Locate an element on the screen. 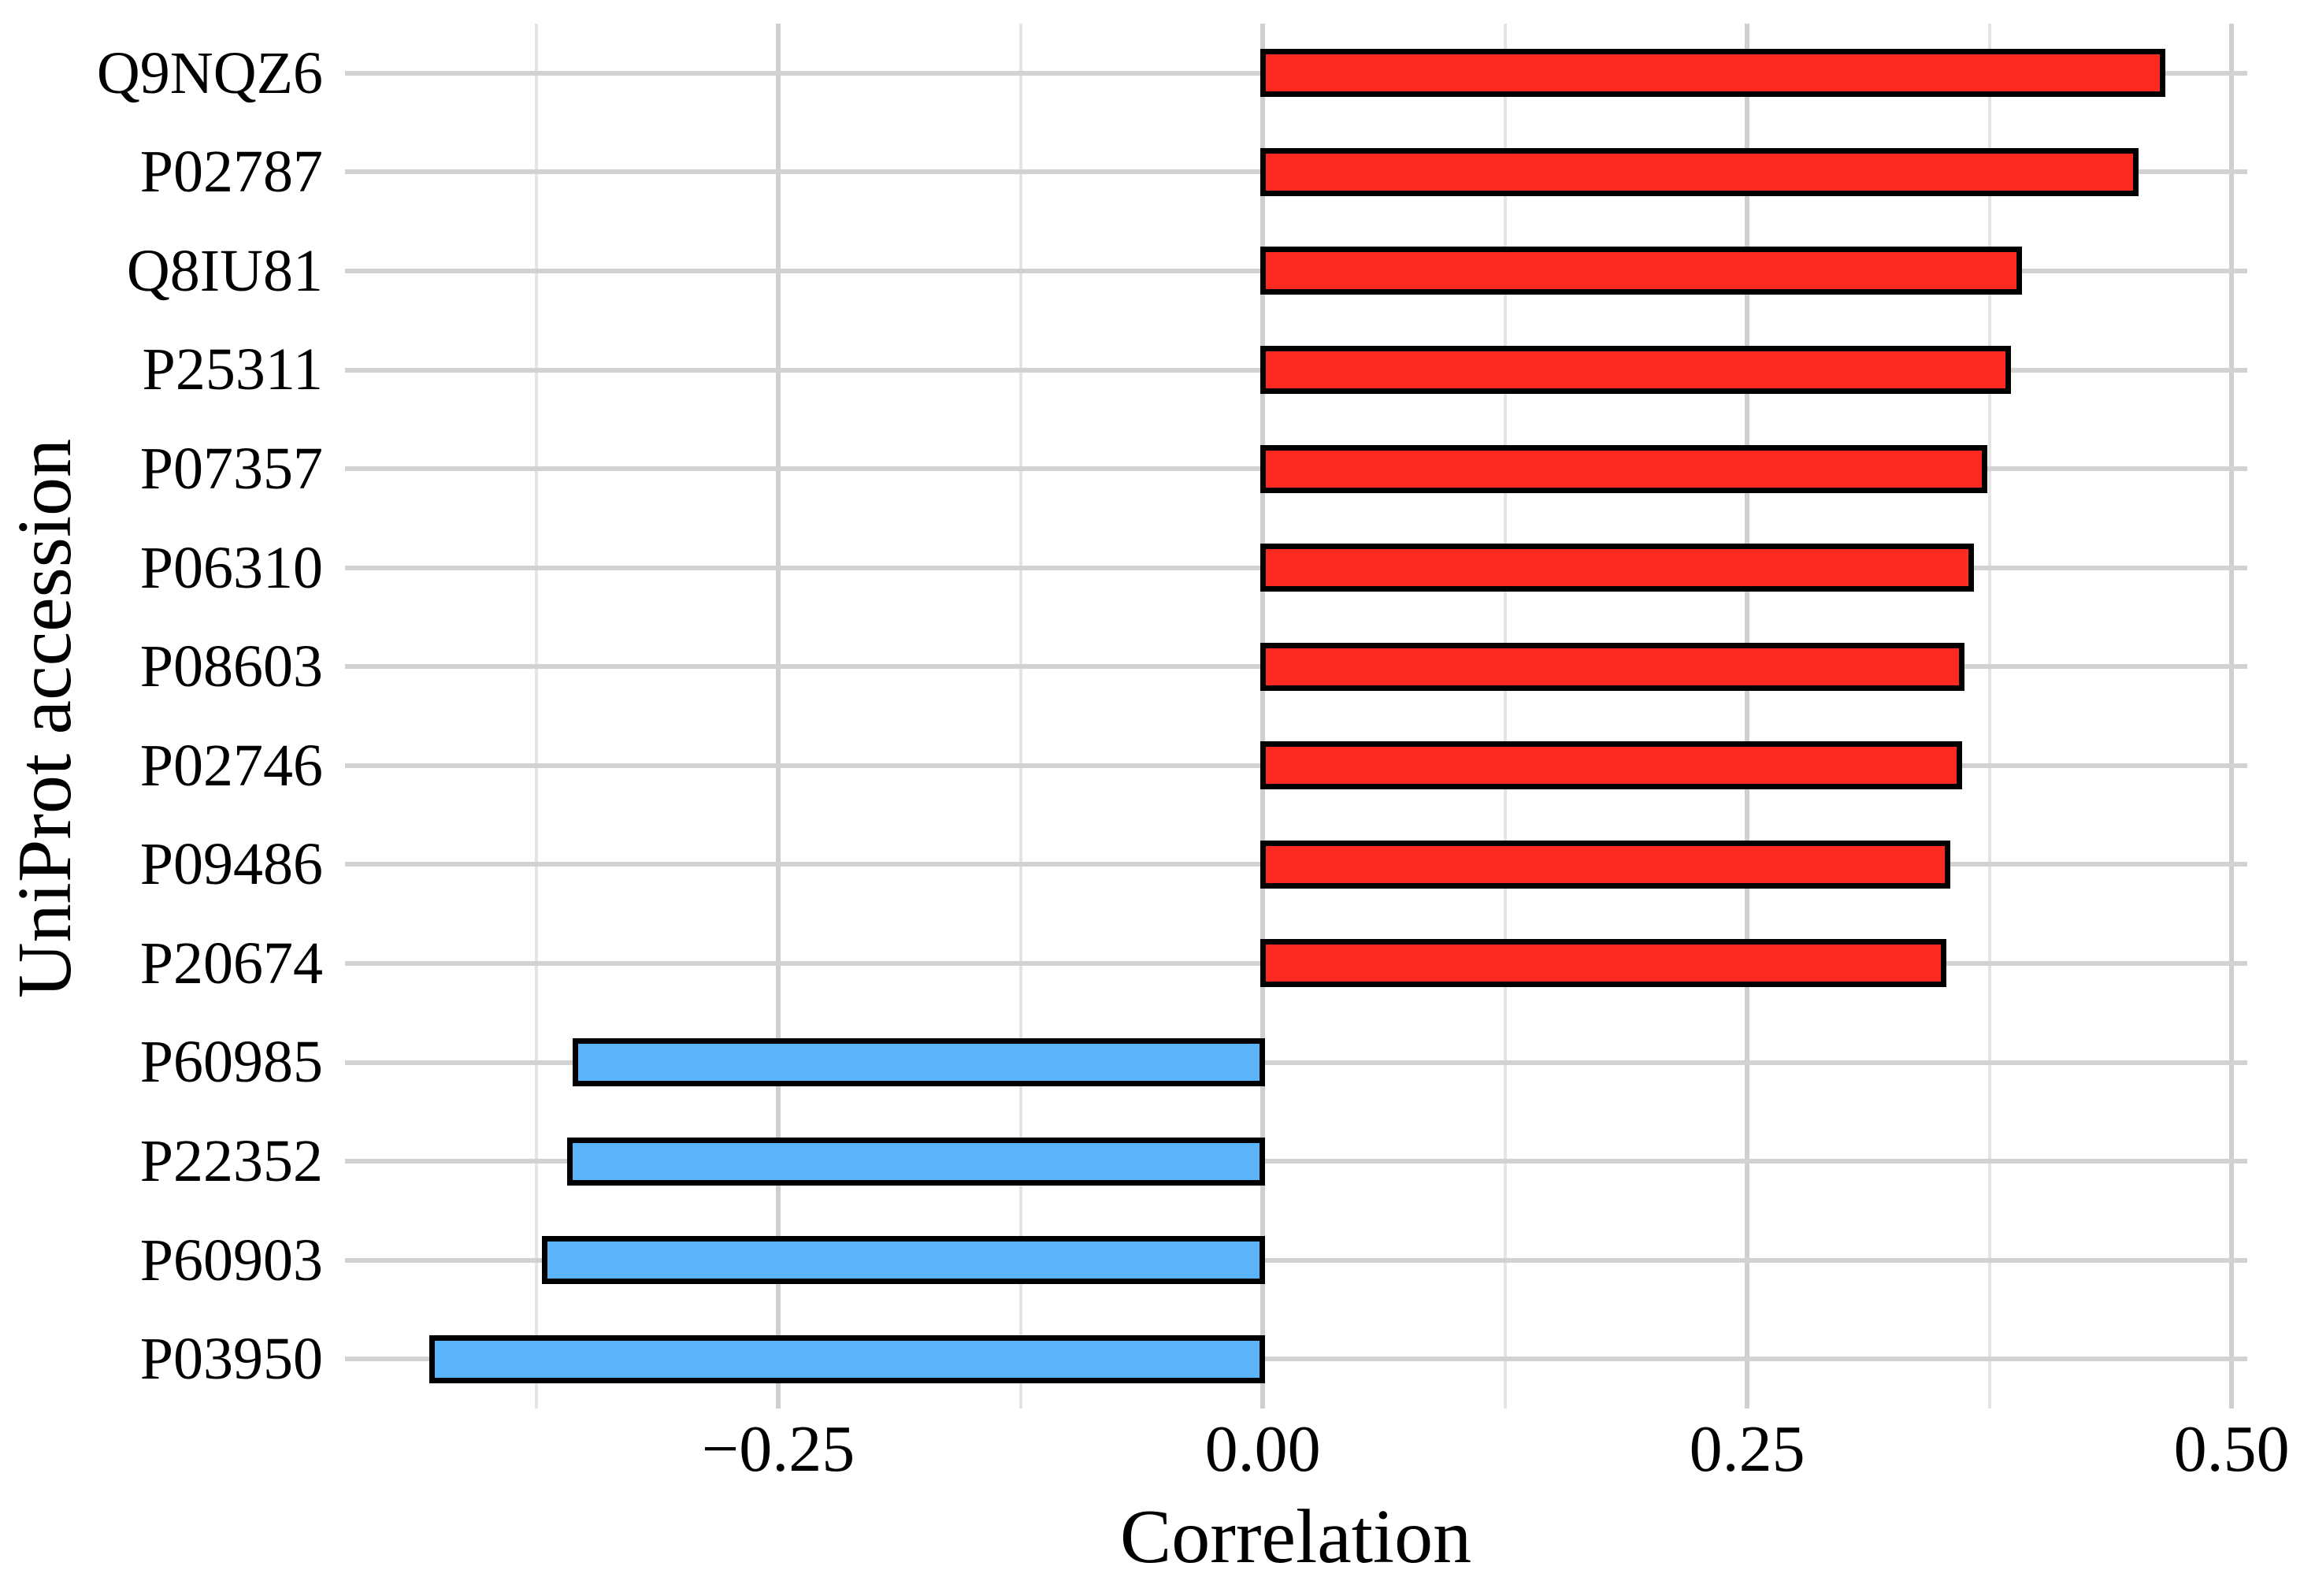  x-axis-tick-labels: −0.25 0.00 0.25 0.50 is located at coordinates (1317, 1457).